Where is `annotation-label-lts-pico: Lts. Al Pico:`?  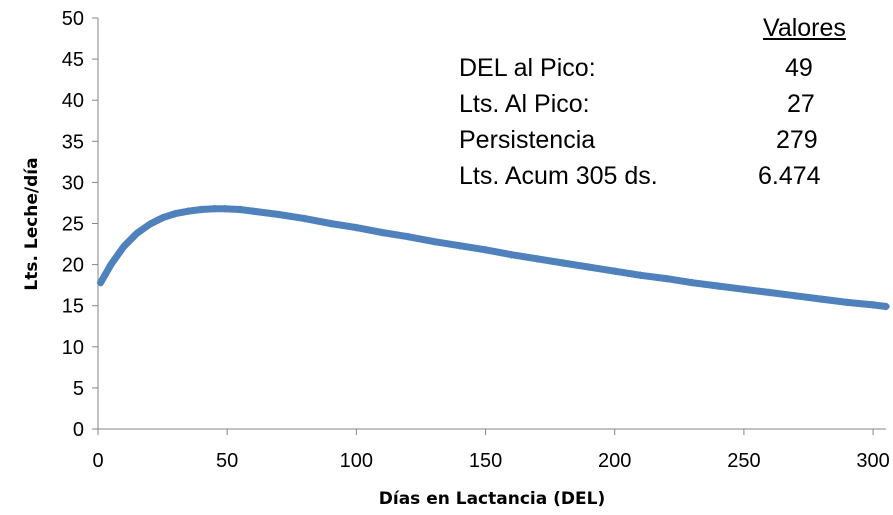
annotation-label-lts-pico: Lts. Al Pico: is located at coordinates (524, 104).